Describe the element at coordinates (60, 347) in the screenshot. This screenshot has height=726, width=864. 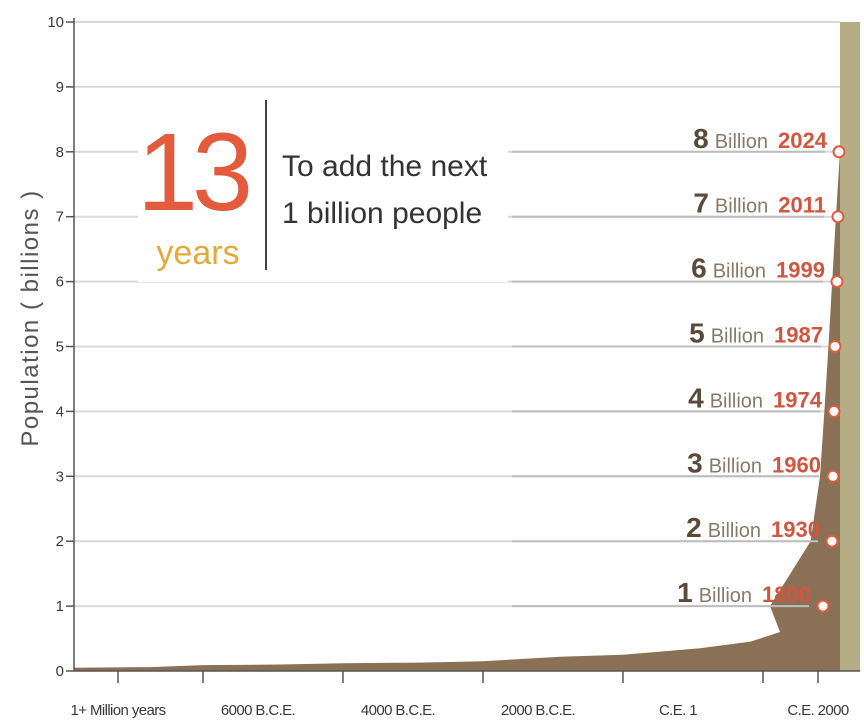
I see `y-tick-label: 5` at that location.